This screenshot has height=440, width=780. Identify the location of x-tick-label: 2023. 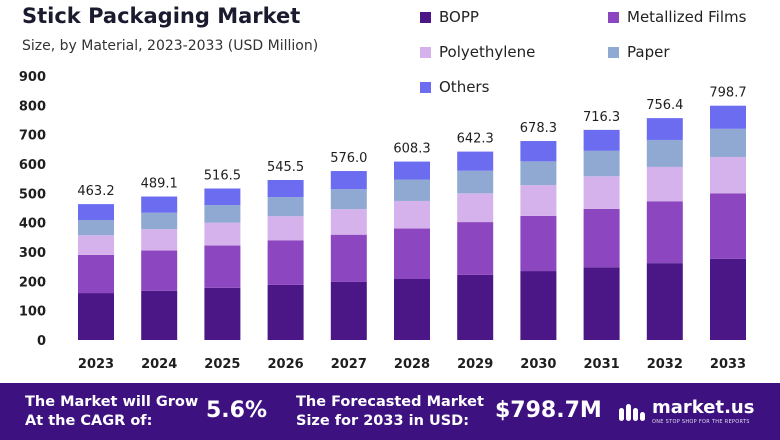
(96, 364).